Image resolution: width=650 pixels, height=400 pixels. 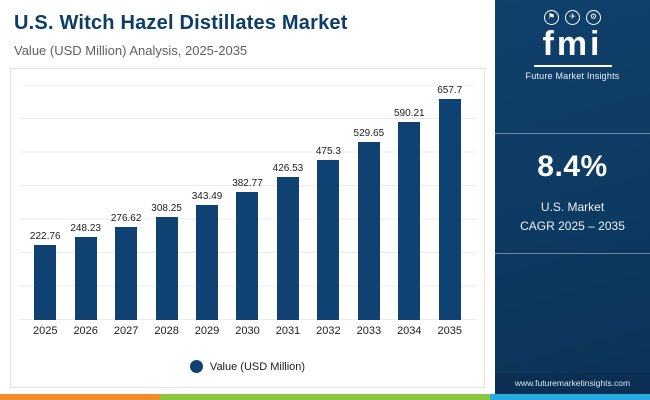 I want to click on bar-group: 343.49, so click(x=207, y=202).